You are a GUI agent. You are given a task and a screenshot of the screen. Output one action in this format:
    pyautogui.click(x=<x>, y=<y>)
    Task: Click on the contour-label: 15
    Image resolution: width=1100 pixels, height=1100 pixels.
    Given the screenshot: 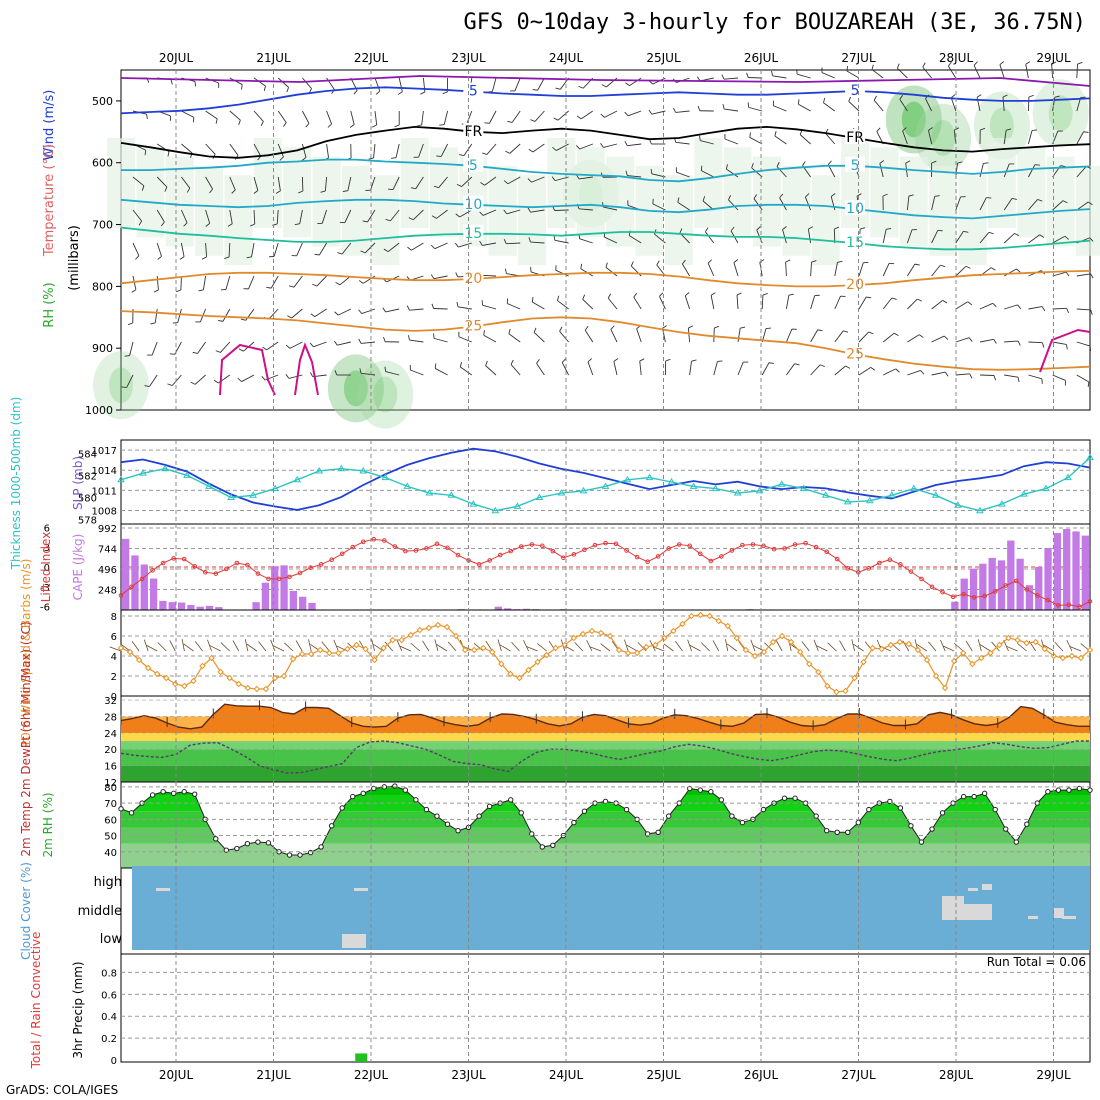 What is the action you would take?
    pyautogui.click(x=473, y=234)
    